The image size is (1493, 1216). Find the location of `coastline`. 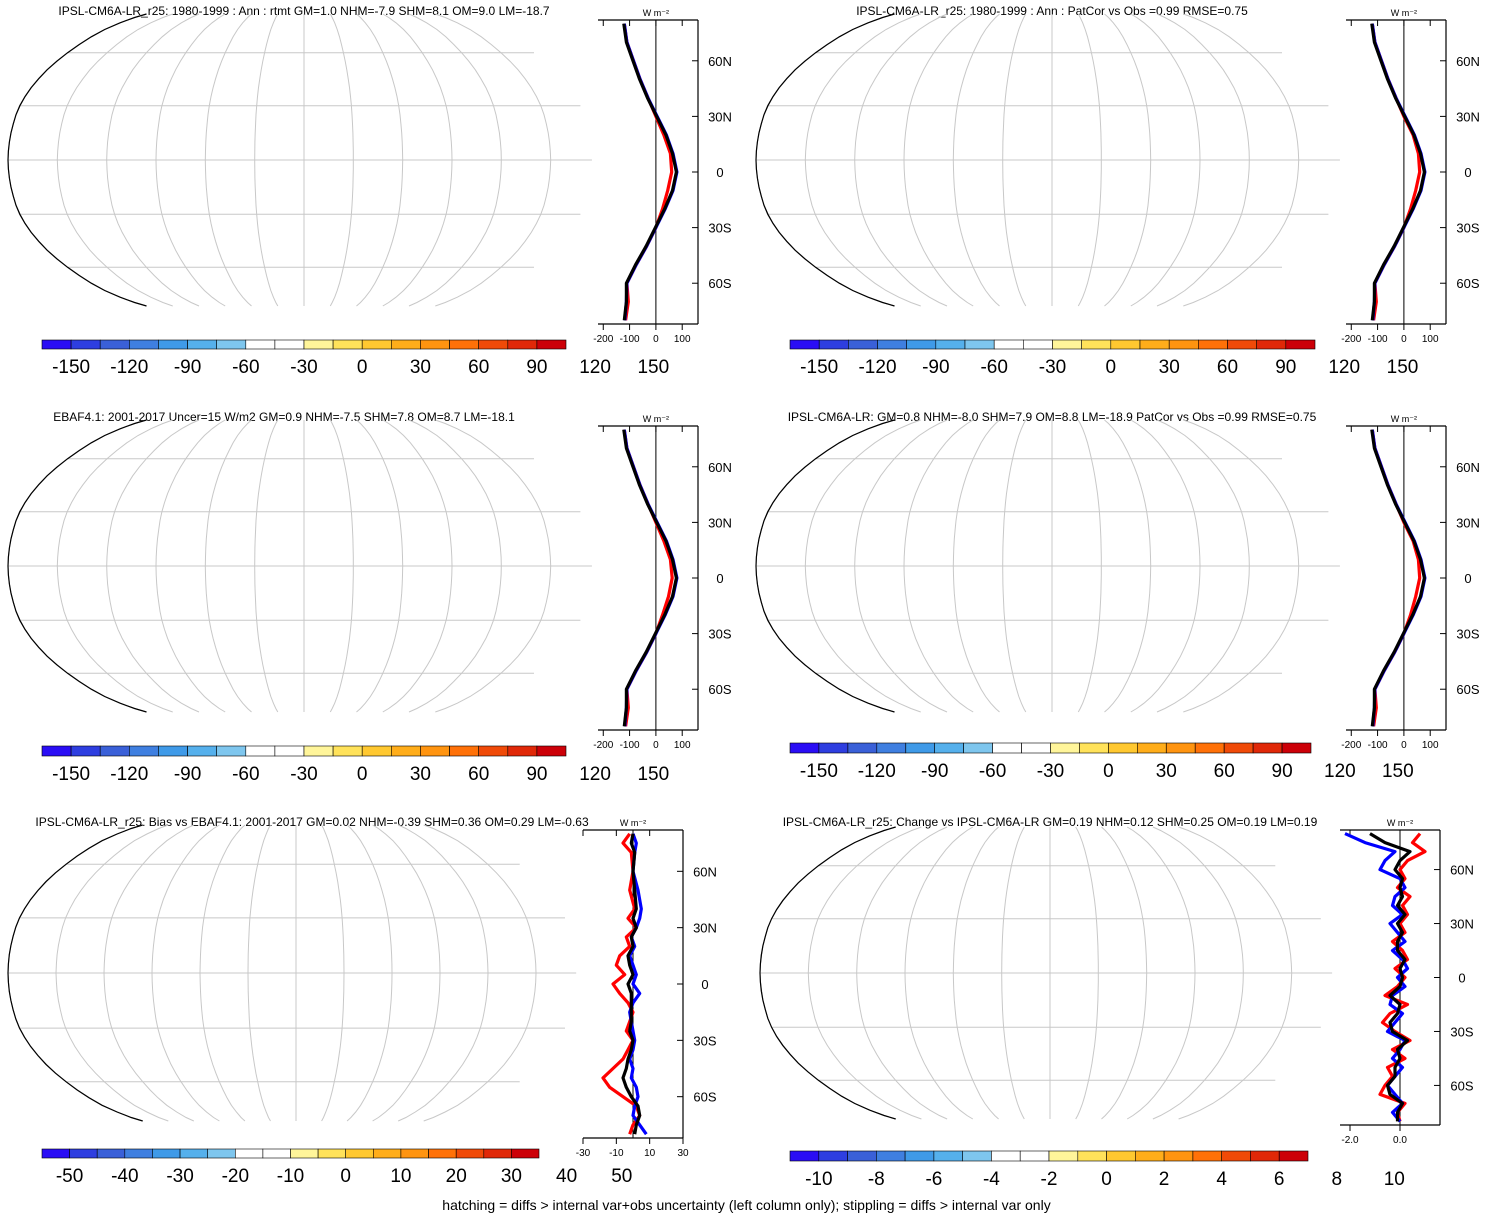

coastline is located at coordinates (127, 285).